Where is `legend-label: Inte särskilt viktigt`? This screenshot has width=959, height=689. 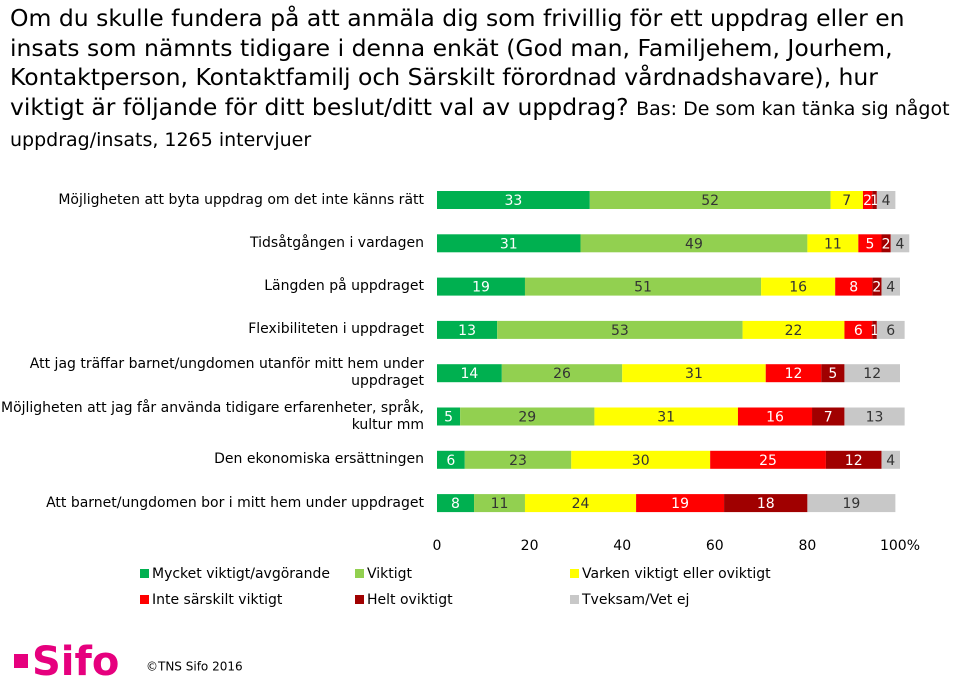
legend-label: Inte särskilt viktigt is located at coordinates (217, 600).